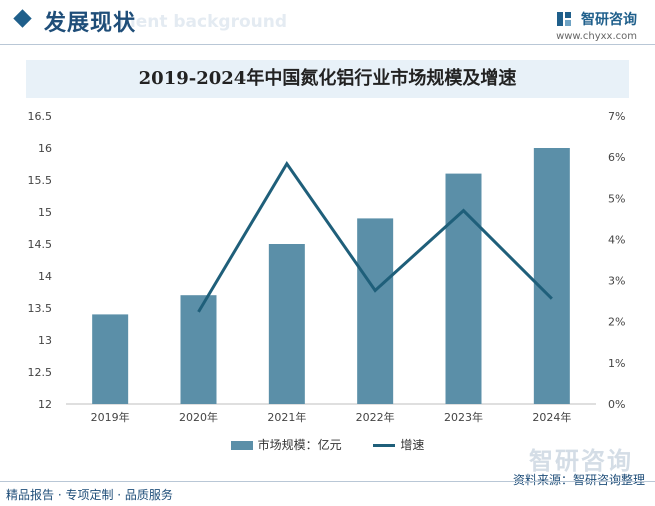 This screenshot has width=655, height=506. I want to click on brand: 智研咨询 www.chyxx.com, so click(596, 25).